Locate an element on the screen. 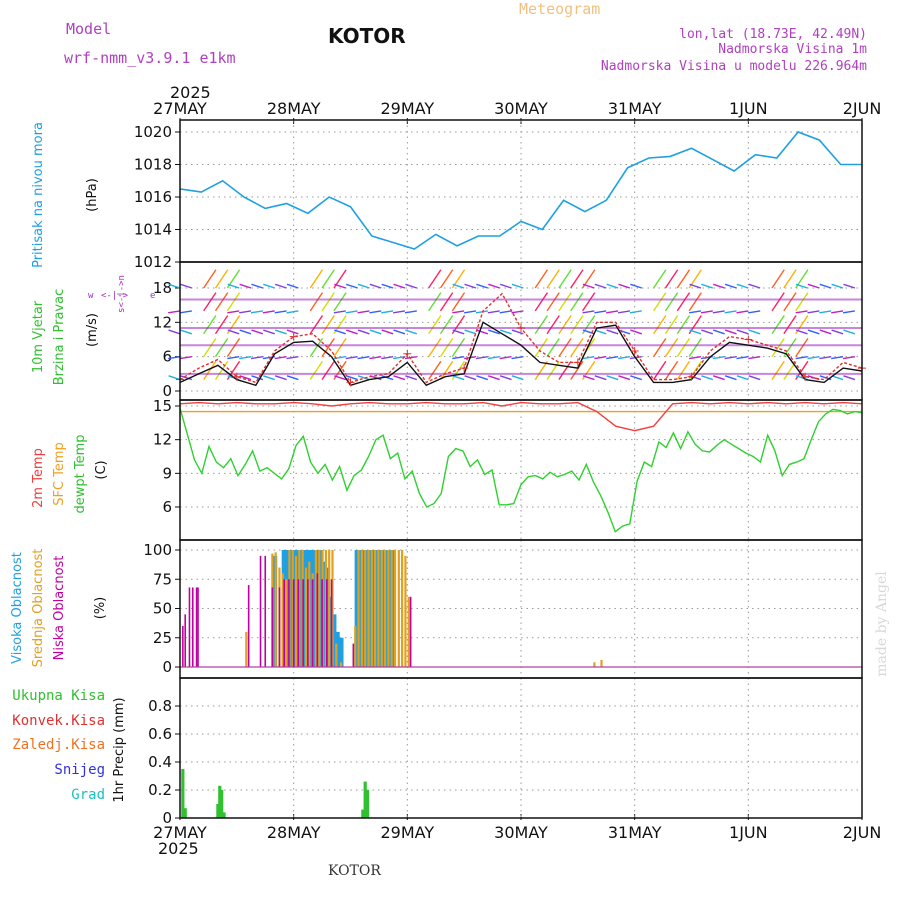 This screenshot has height=900, width=900. wind-direction-glyph: w <-|-> e s<-|->n is located at coordinates (121, 294).